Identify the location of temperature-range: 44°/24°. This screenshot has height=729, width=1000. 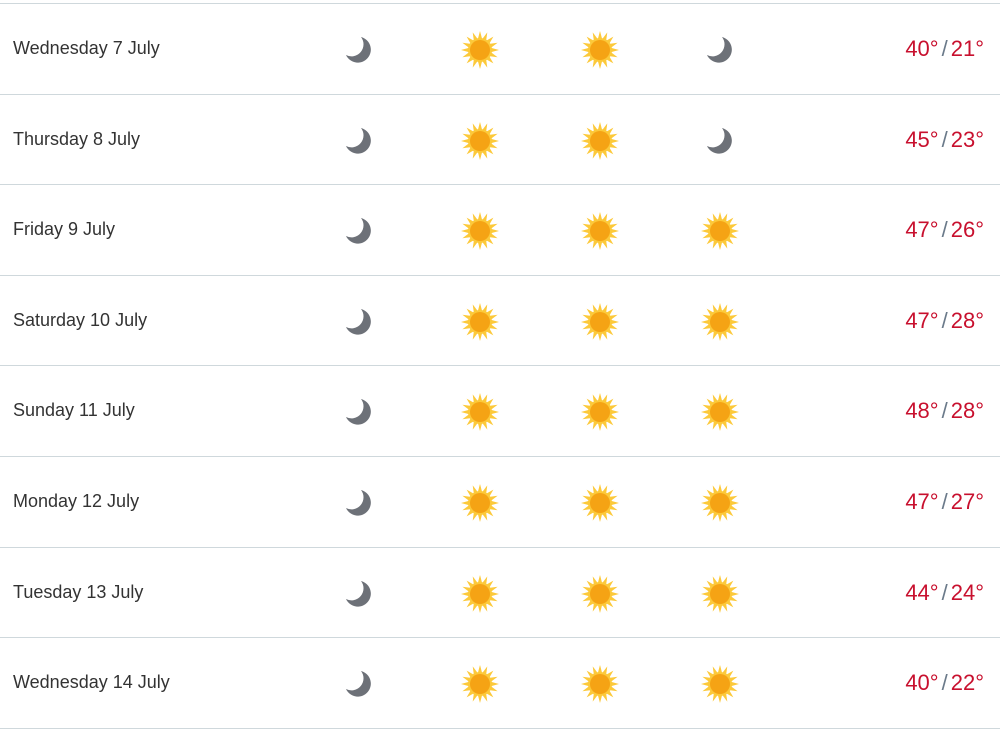
(944, 592).